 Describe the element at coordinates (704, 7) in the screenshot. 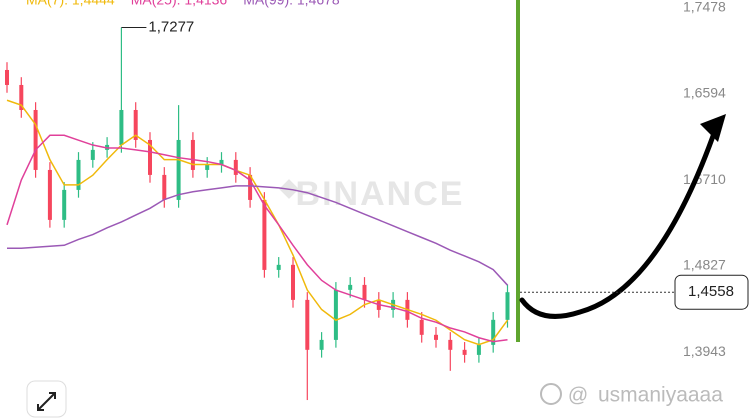

I see `y-tick-label: 1,7478` at that location.